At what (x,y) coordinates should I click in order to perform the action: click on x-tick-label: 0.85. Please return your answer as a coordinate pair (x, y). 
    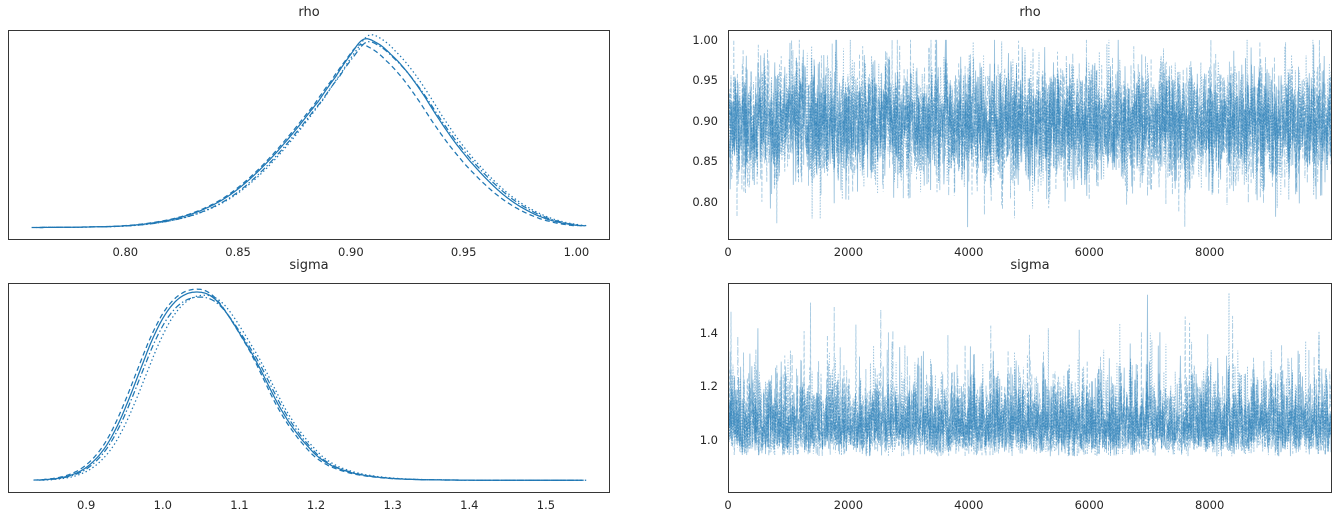
    Looking at the image, I should click on (238, 252).